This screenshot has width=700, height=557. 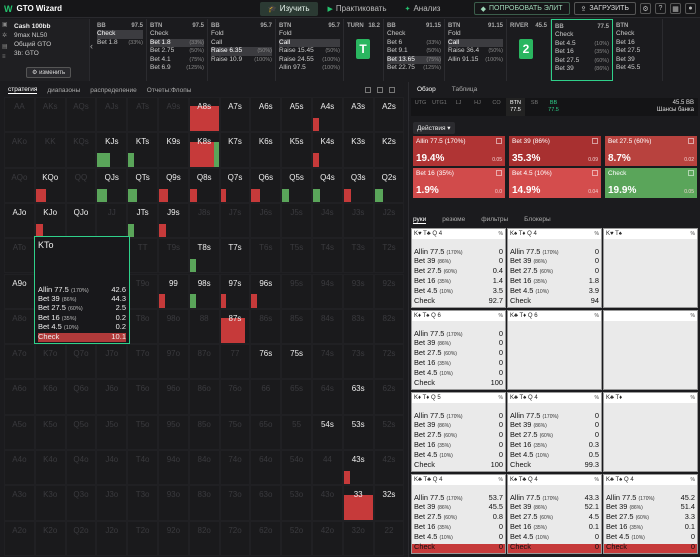 I want to click on matrix-cell: 72o, so click(x=235, y=538).